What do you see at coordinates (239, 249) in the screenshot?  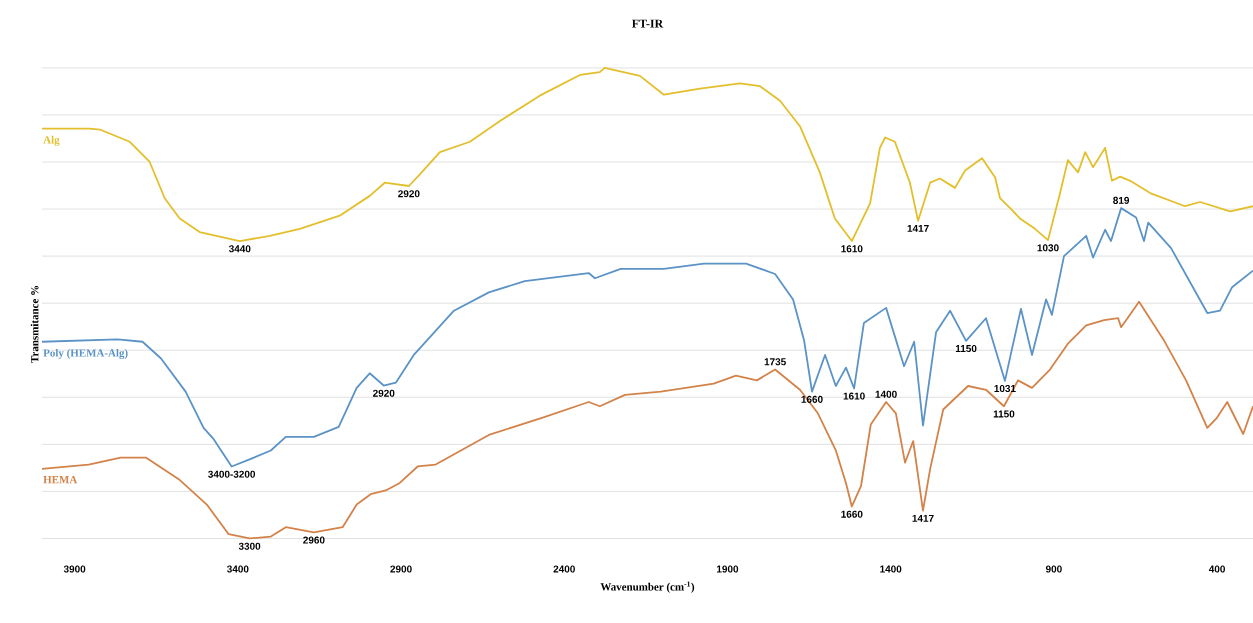 I see `annotation: 3440` at bounding box center [239, 249].